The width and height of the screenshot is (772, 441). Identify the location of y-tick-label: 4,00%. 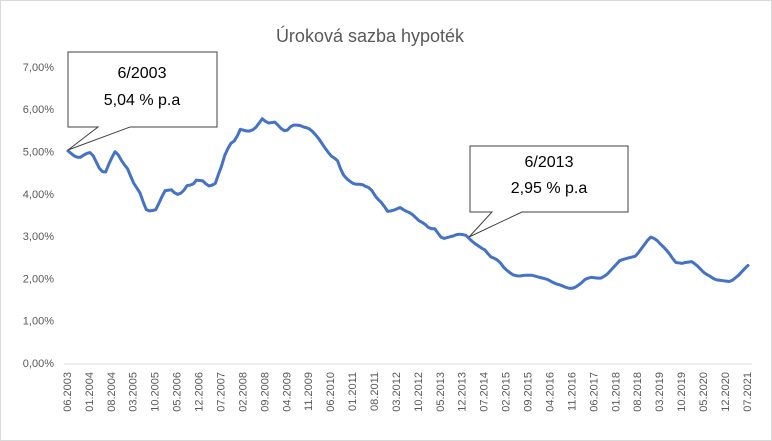
(38, 195).